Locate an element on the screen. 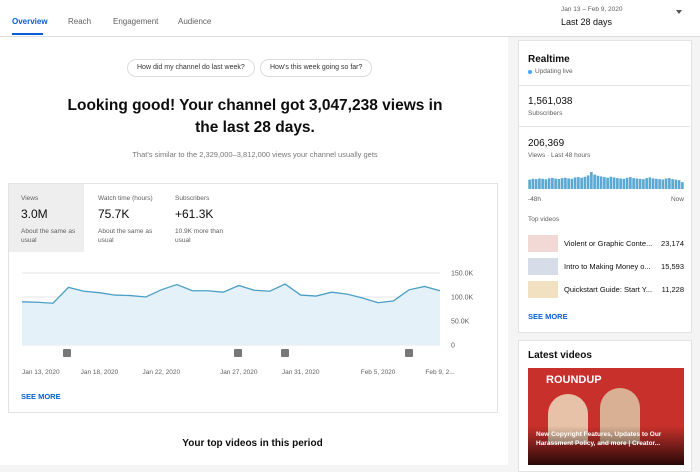 The width and height of the screenshot is (700, 472). top-videos-heading: Your top videos in this period is located at coordinates (252, 443).